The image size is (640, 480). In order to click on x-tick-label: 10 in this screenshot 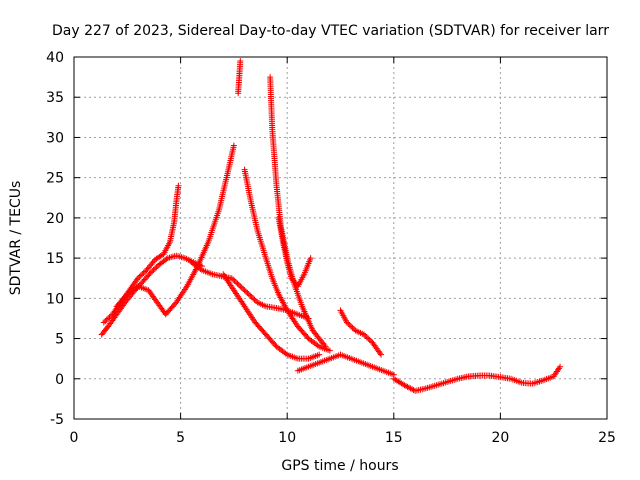, I will do `click(287, 438)`.